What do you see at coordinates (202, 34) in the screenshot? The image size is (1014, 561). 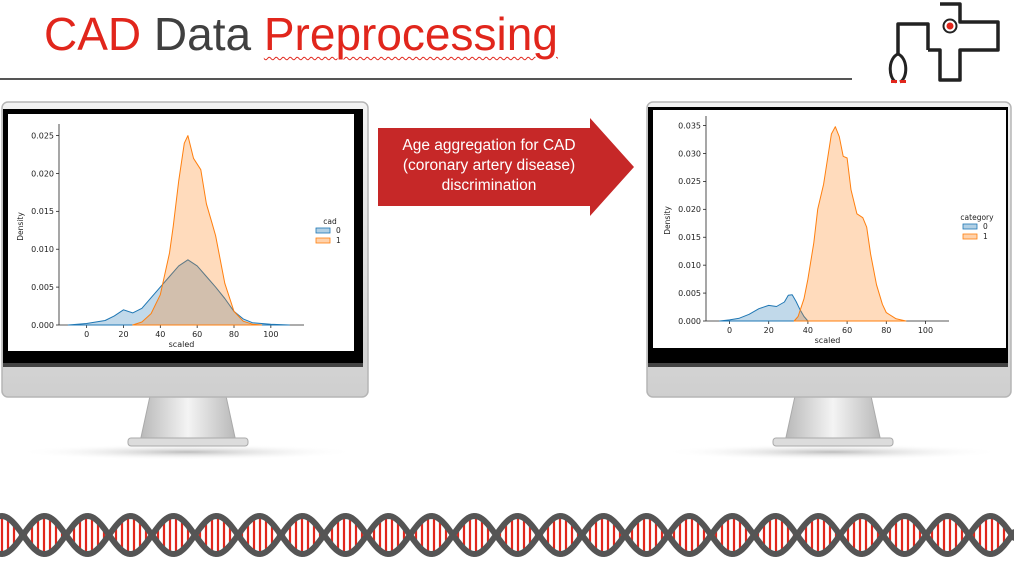 I see `title-data: Data` at bounding box center [202, 34].